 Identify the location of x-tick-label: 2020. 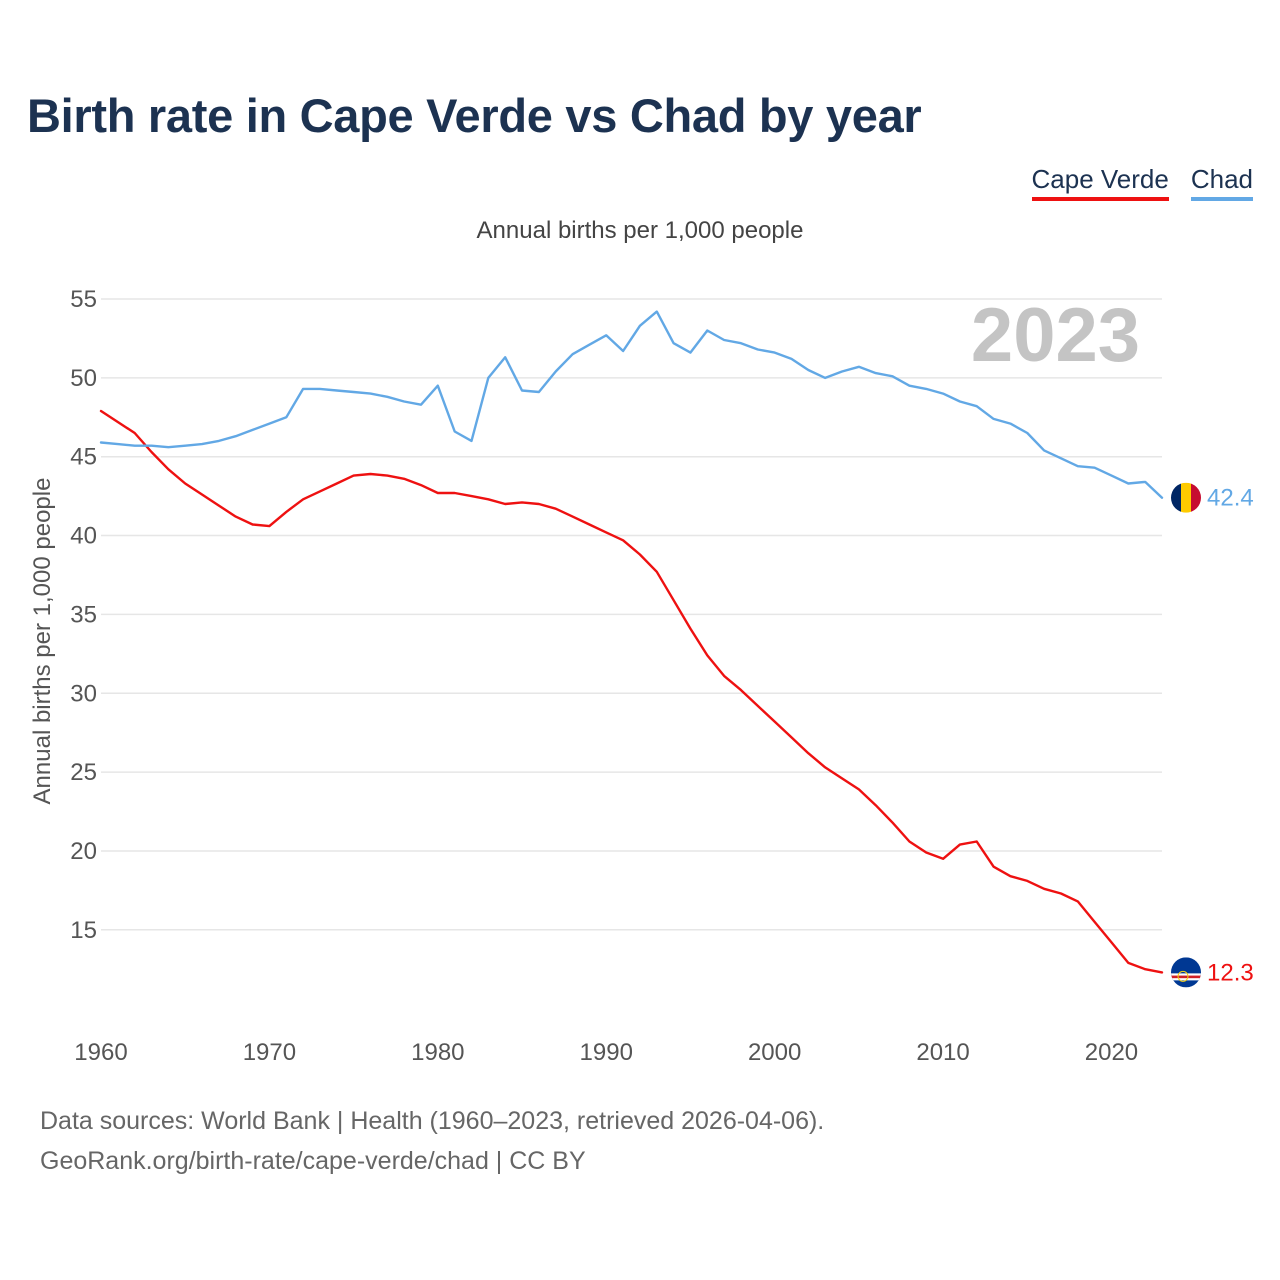
(1111, 1052).